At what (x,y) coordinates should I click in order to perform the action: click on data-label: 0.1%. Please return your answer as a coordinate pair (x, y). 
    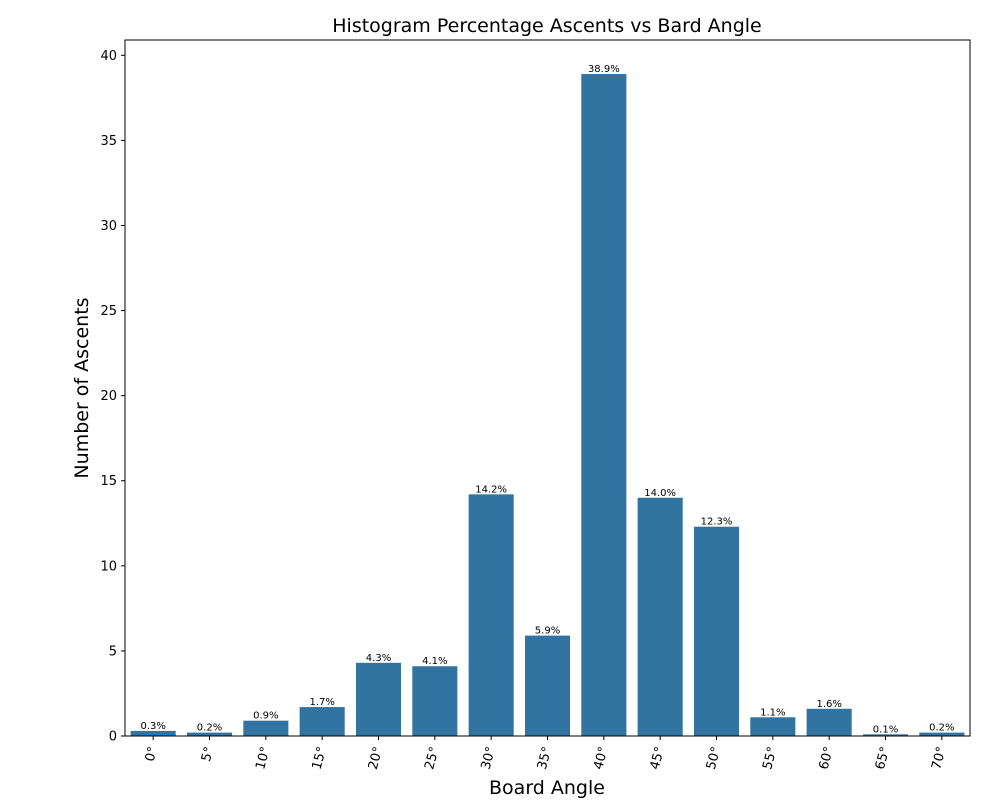
    Looking at the image, I should click on (885, 729).